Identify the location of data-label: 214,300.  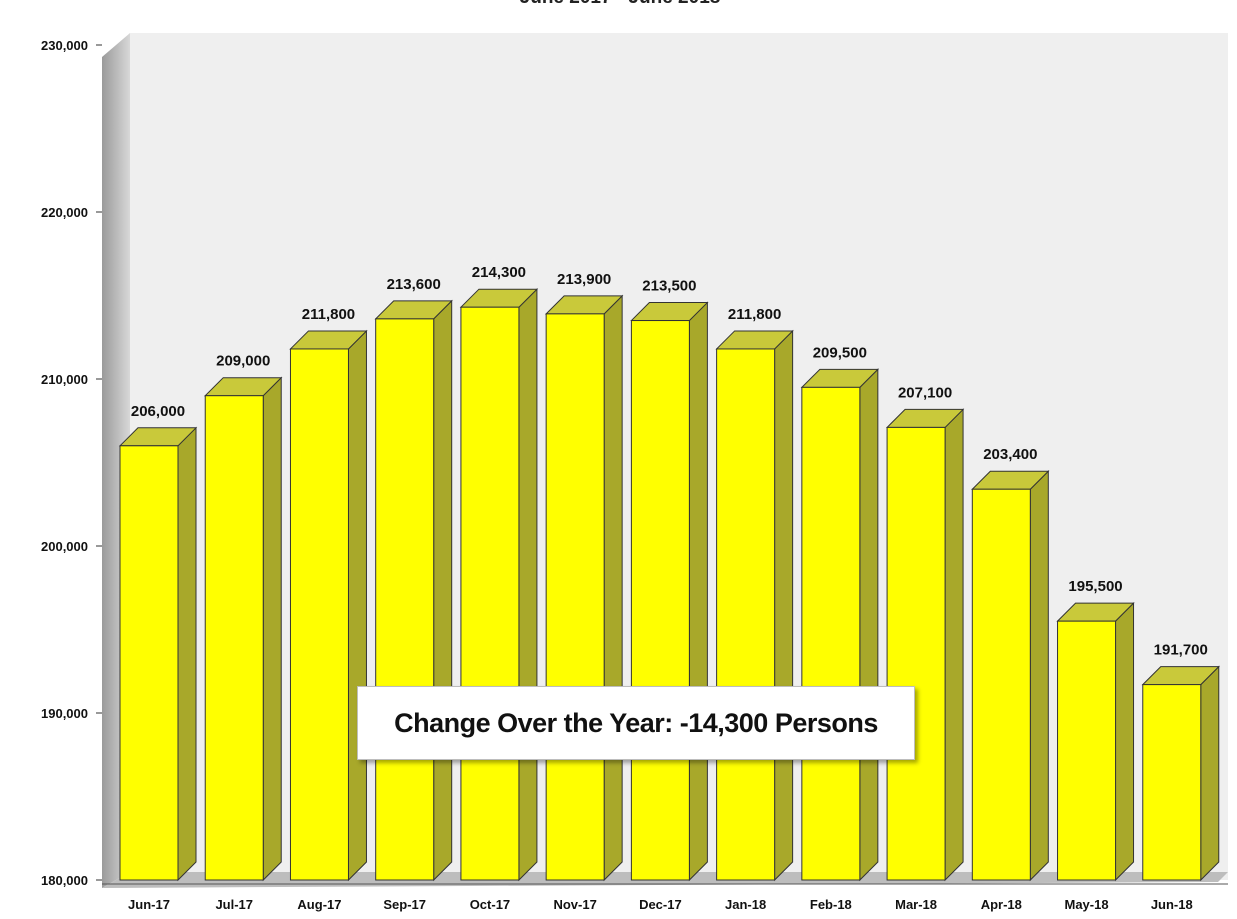
(499, 272).